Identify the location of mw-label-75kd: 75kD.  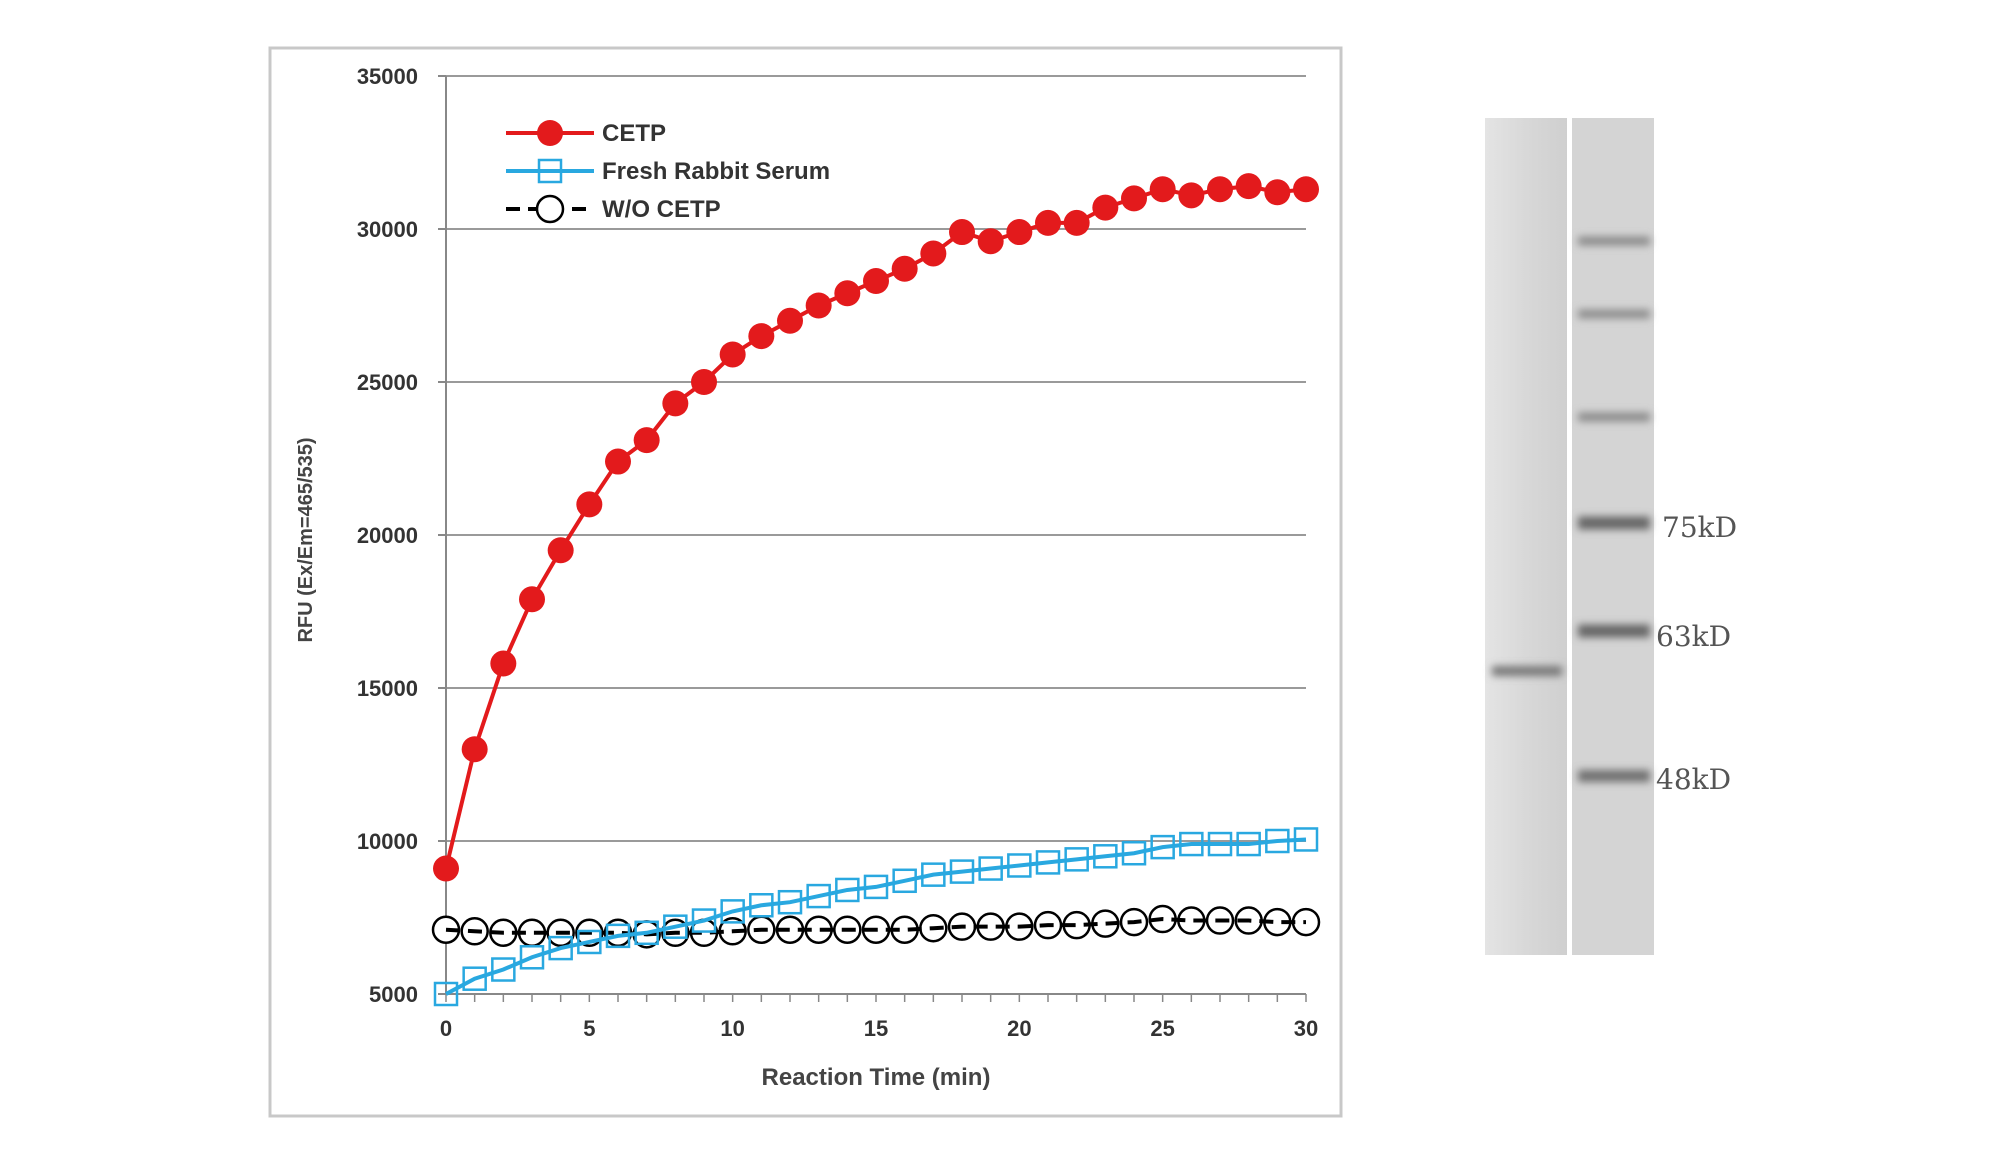
(1699, 527).